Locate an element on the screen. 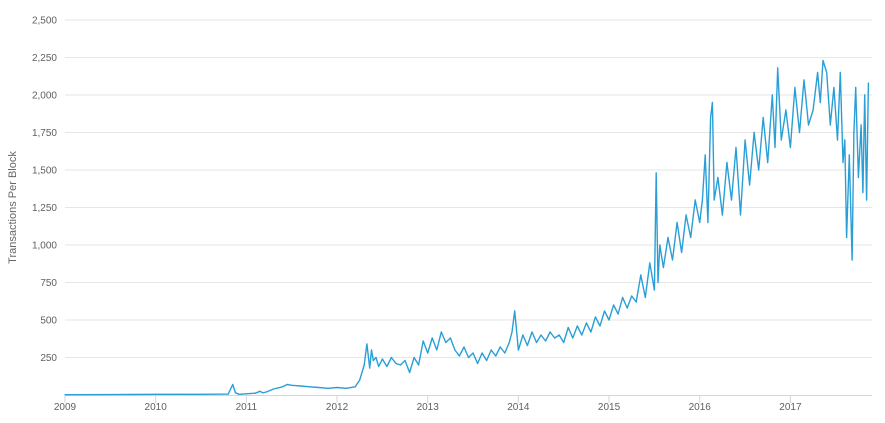  y-tick-label: 1,000 is located at coordinates (44, 246).